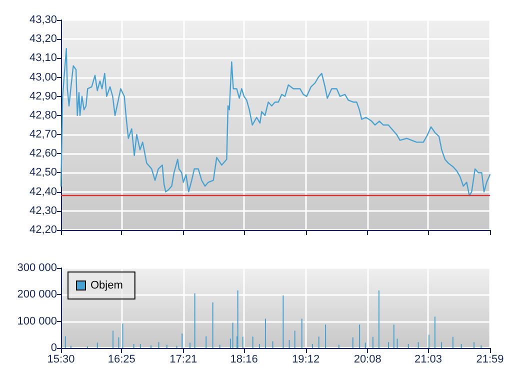 The image size is (507, 380). What do you see at coordinates (43, 134) in the screenshot?
I see `y-tick-label: 42,70` at bounding box center [43, 134].